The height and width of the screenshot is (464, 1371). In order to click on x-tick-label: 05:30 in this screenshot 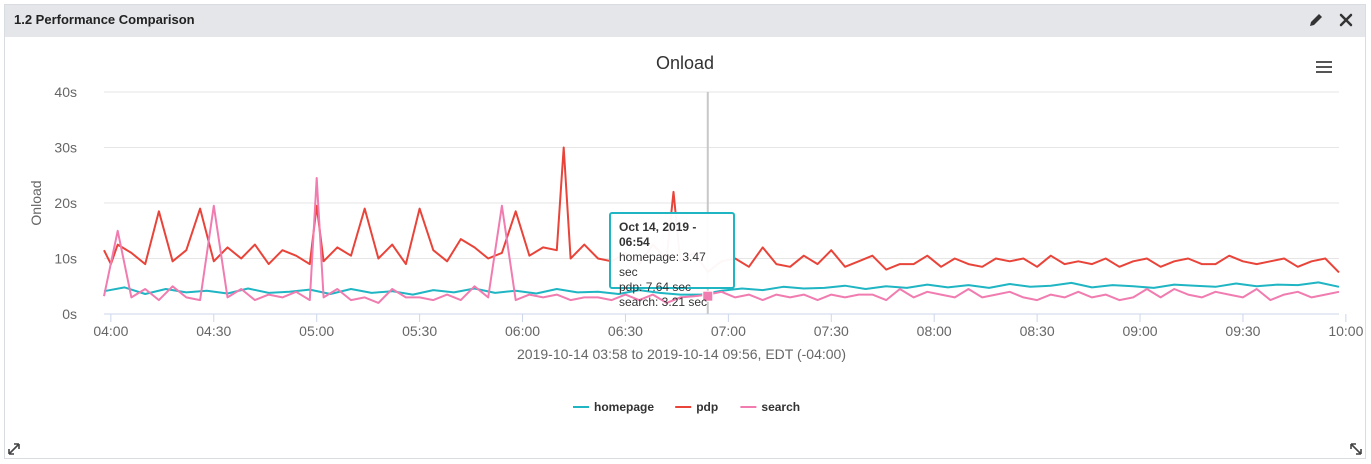, I will do `click(419, 331)`.